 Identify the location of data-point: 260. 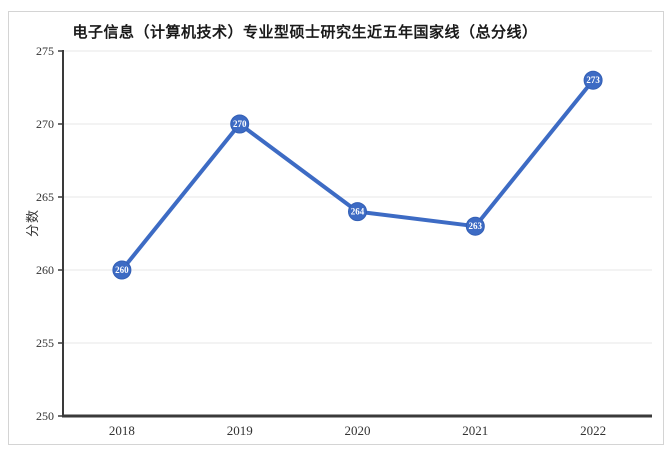
(122, 270).